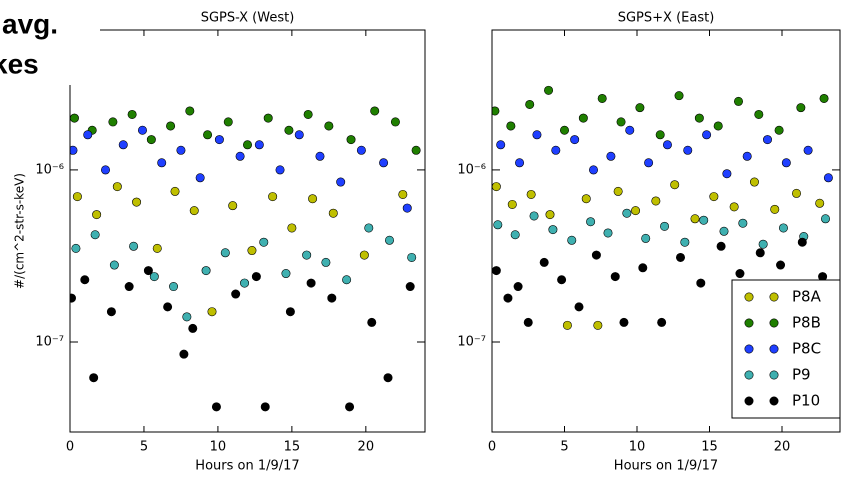 The image size is (841, 477). Describe the element at coordinates (218, 447) in the screenshot. I see `x-tick-label: 10` at that location.